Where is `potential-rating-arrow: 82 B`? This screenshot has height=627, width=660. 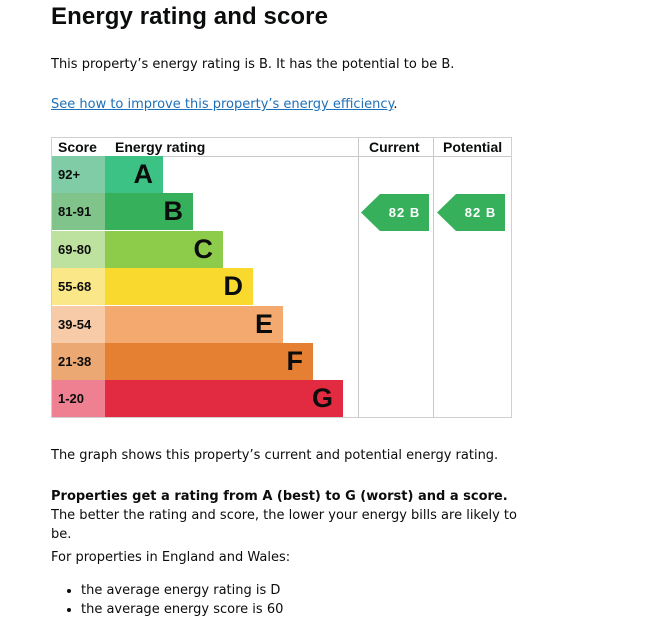
potential-rating-arrow: 82 B is located at coordinates (471, 212).